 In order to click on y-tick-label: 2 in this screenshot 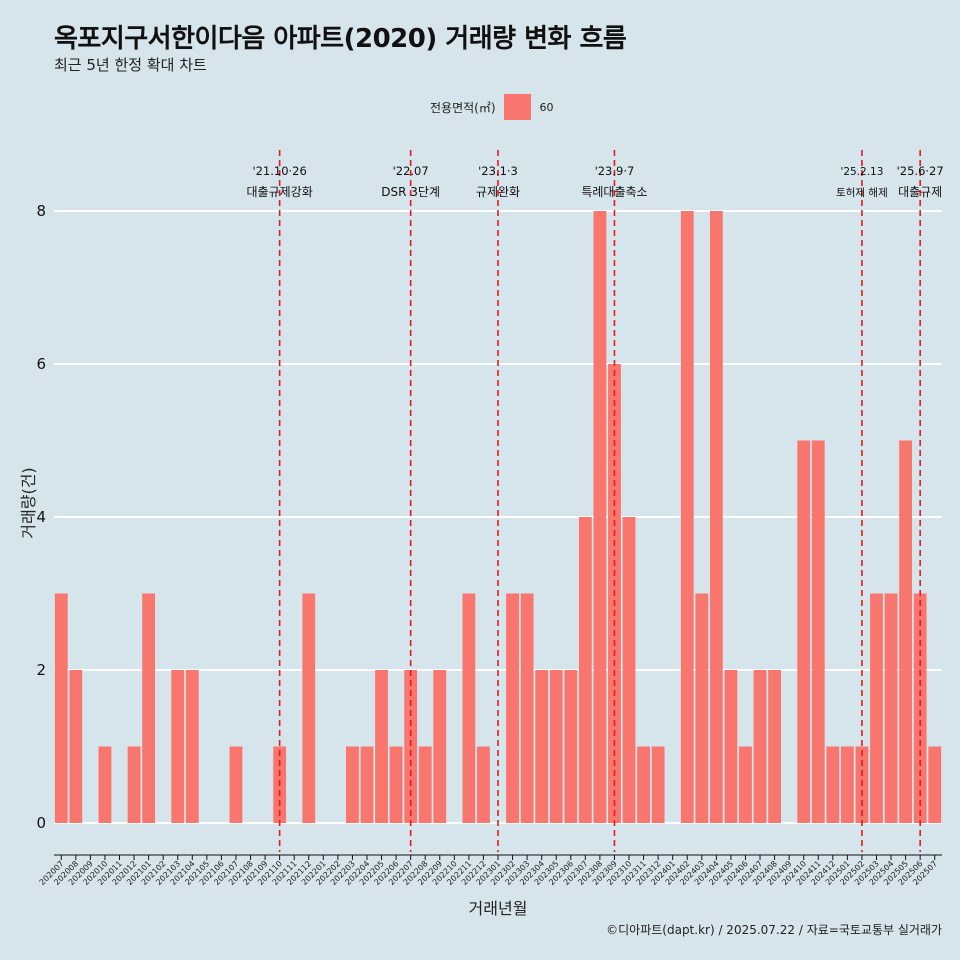, I will do `click(41, 670)`.